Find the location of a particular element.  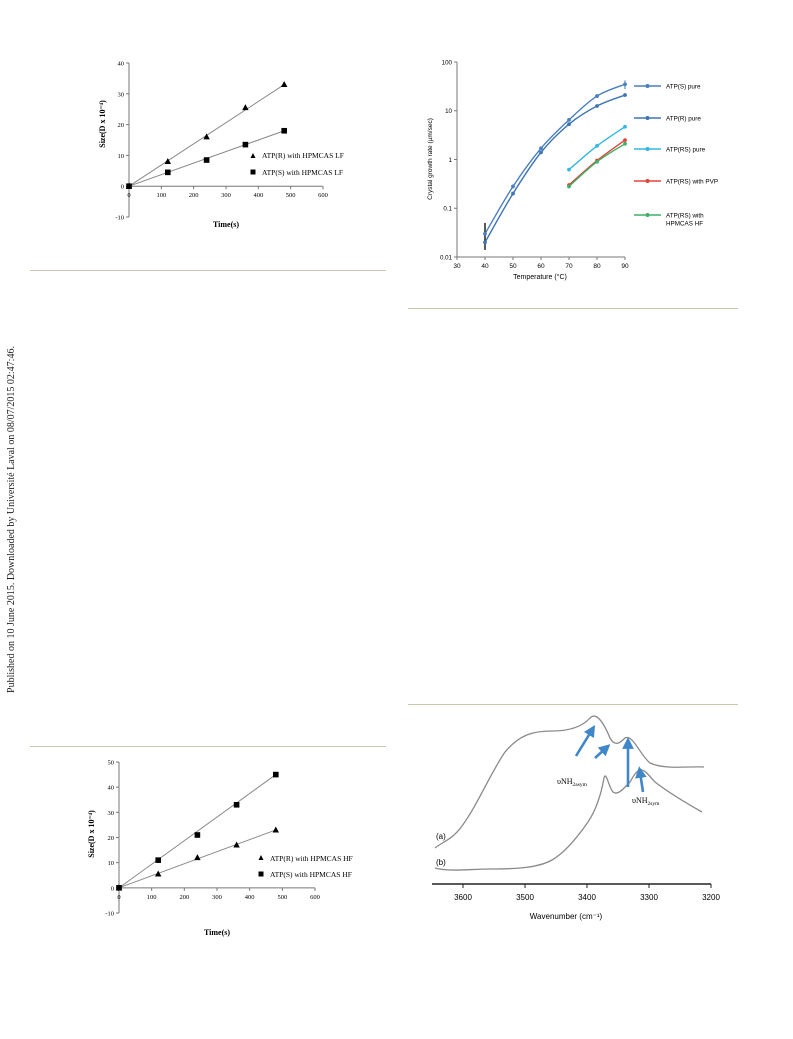

legend-triangle-marker is located at coordinates (261, 857).